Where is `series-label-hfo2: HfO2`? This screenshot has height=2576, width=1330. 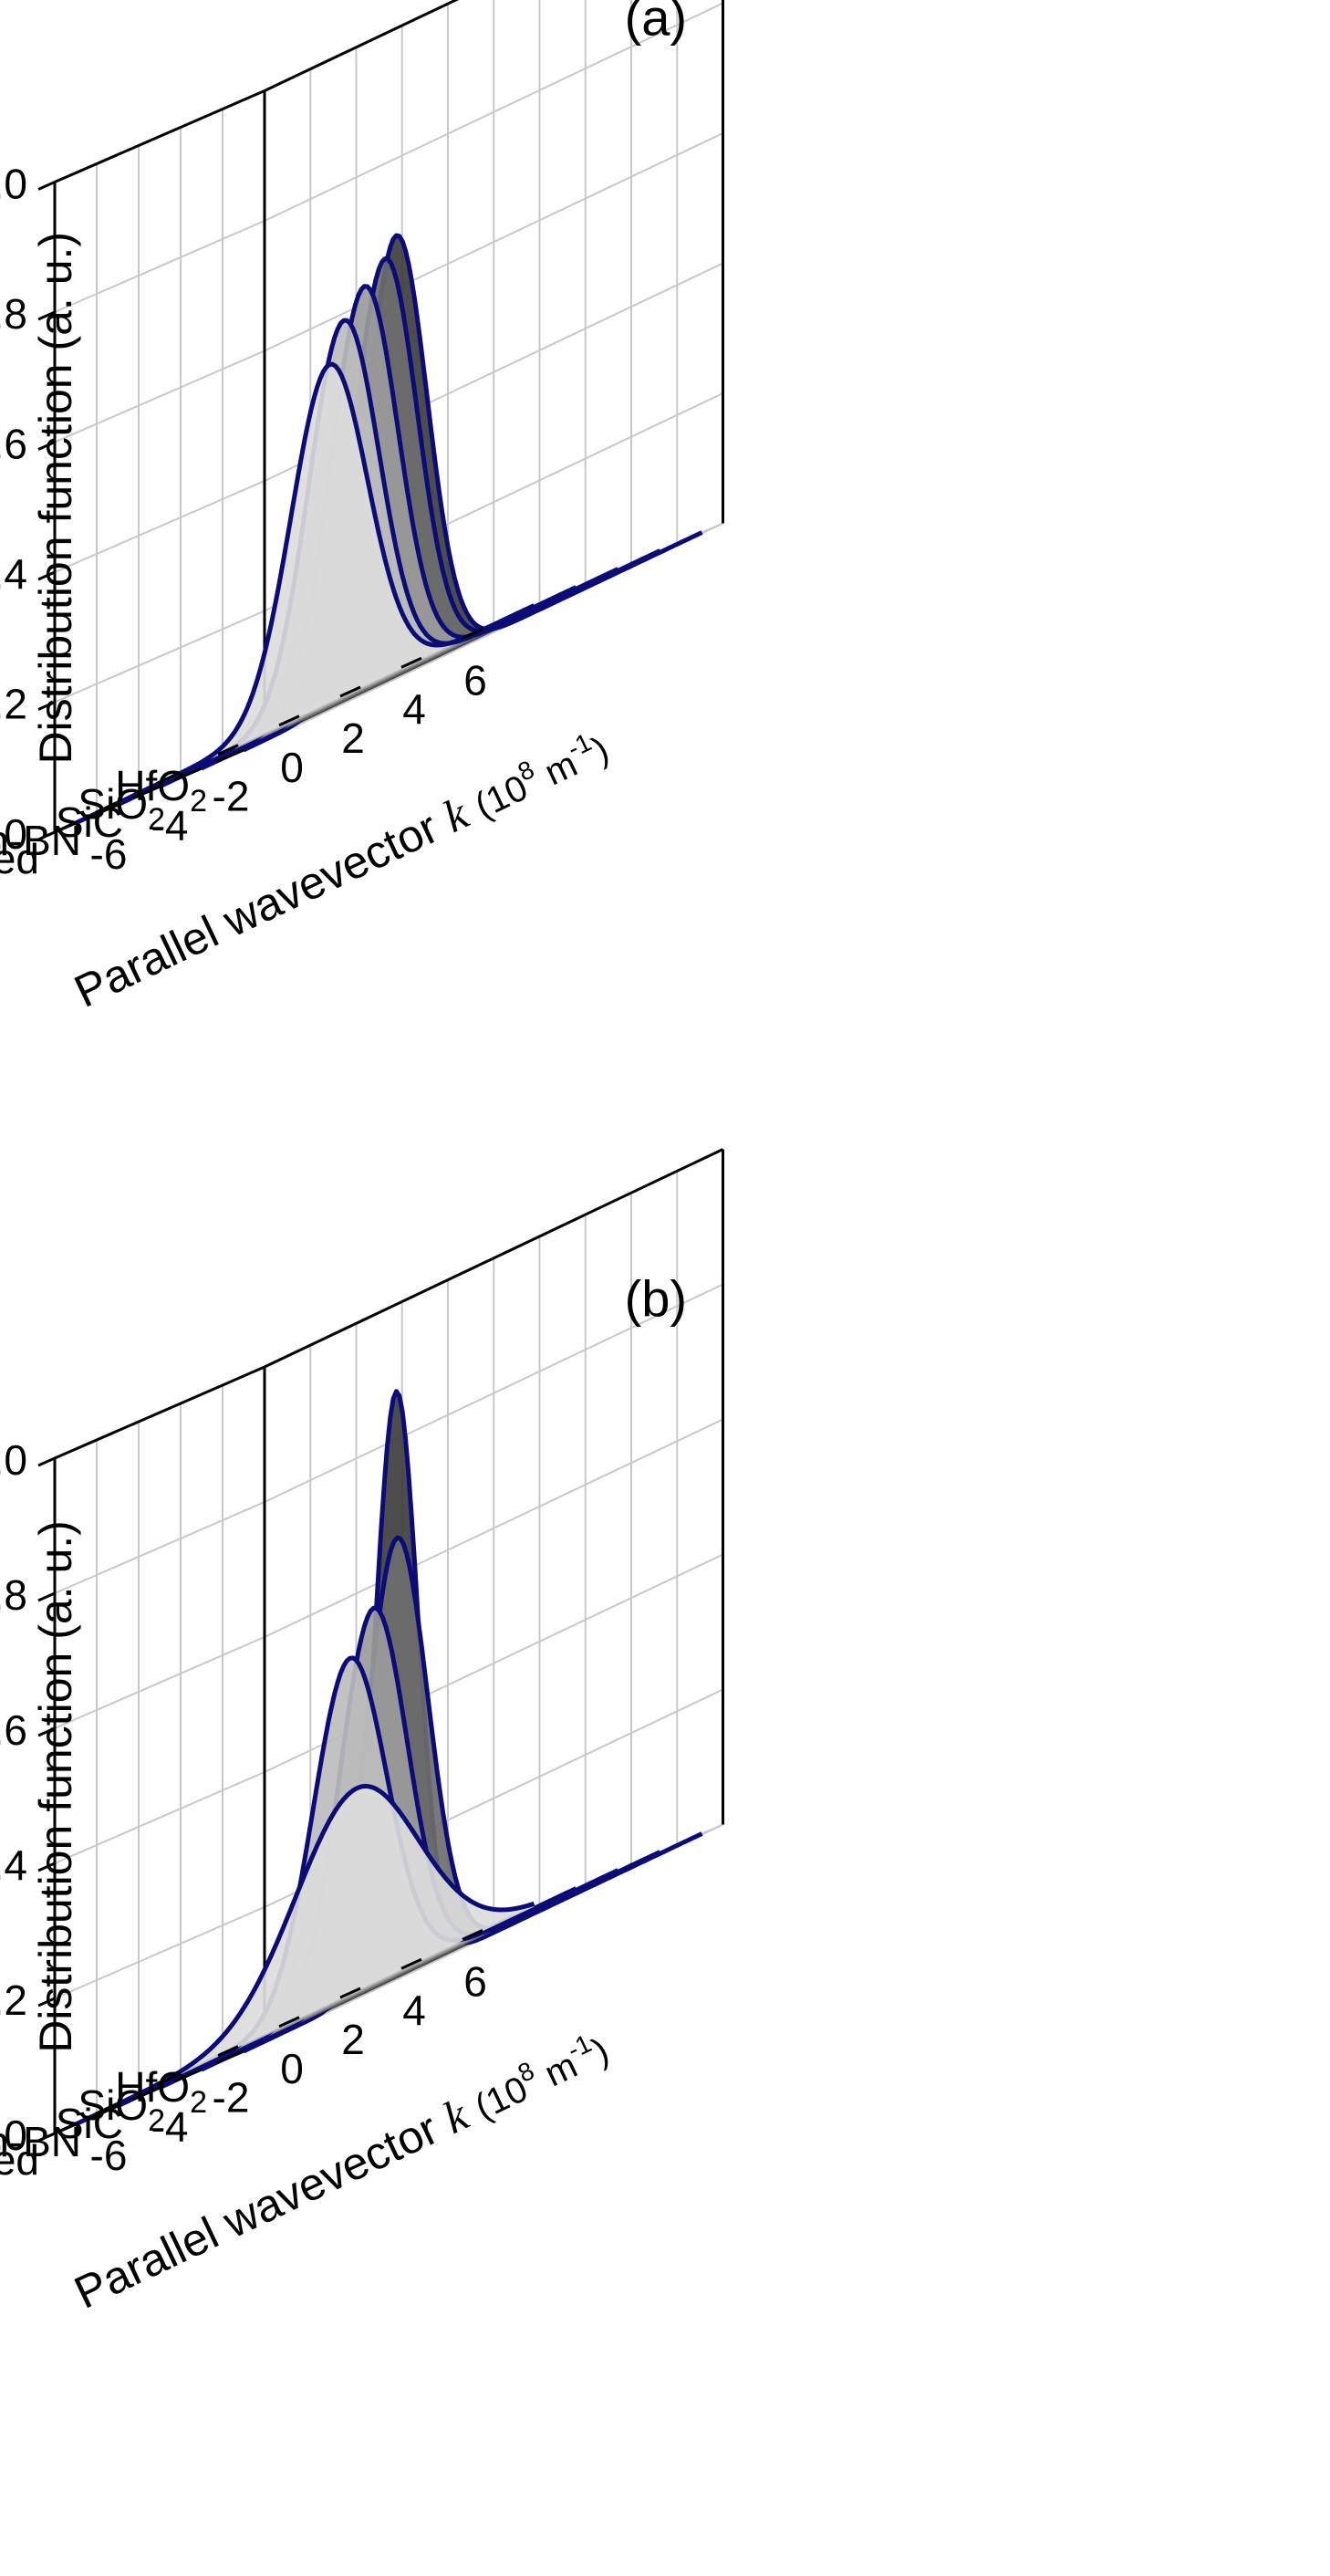 series-label-hfo2: HfO2 is located at coordinates (161, 790).